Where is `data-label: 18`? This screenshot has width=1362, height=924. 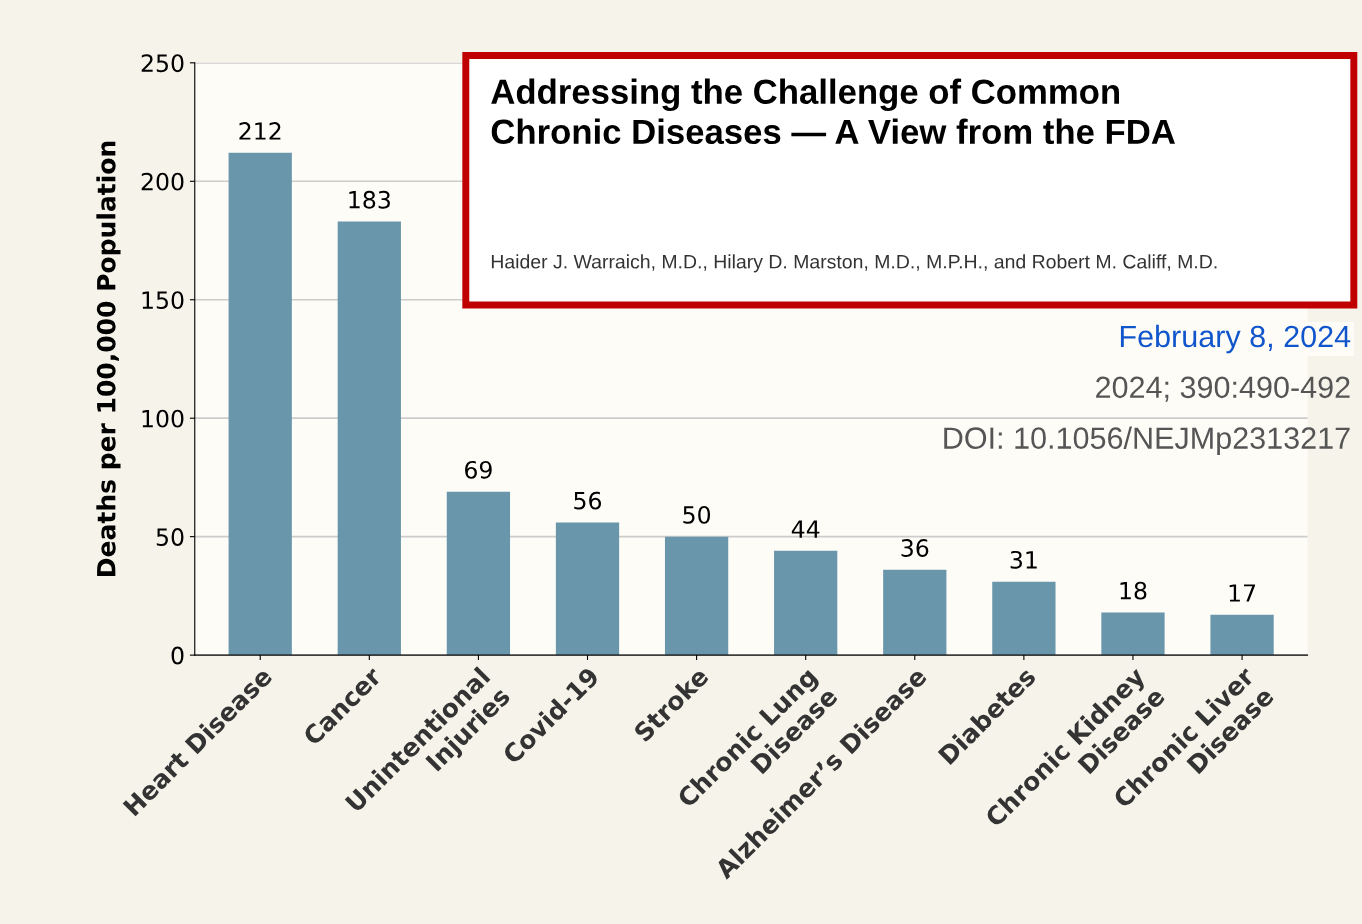
data-label: 18 is located at coordinates (1133, 590).